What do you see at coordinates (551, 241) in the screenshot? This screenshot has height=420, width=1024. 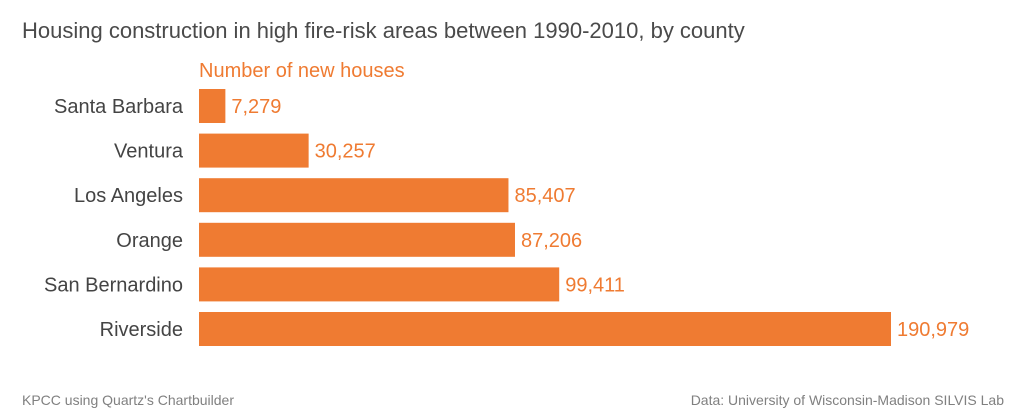 I see `value-label: 87,206` at bounding box center [551, 241].